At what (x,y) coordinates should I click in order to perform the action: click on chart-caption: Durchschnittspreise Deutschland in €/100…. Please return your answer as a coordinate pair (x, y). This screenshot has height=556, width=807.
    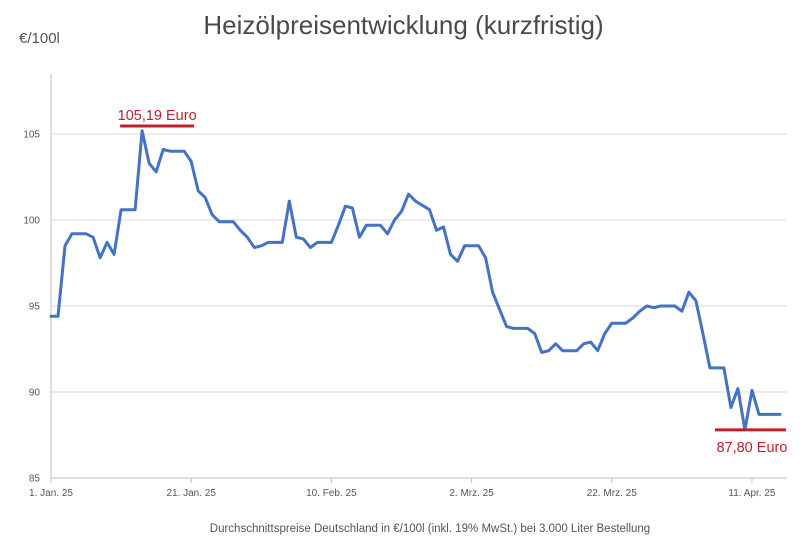
    Looking at the image, I should click on (430, 529).